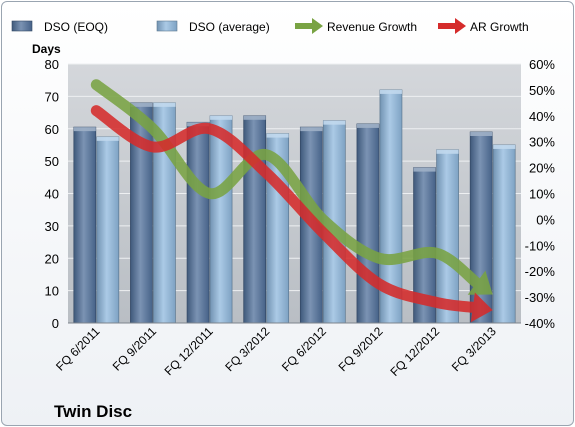  I want to click on y2-tick-label: -30%, so click(540, 297).